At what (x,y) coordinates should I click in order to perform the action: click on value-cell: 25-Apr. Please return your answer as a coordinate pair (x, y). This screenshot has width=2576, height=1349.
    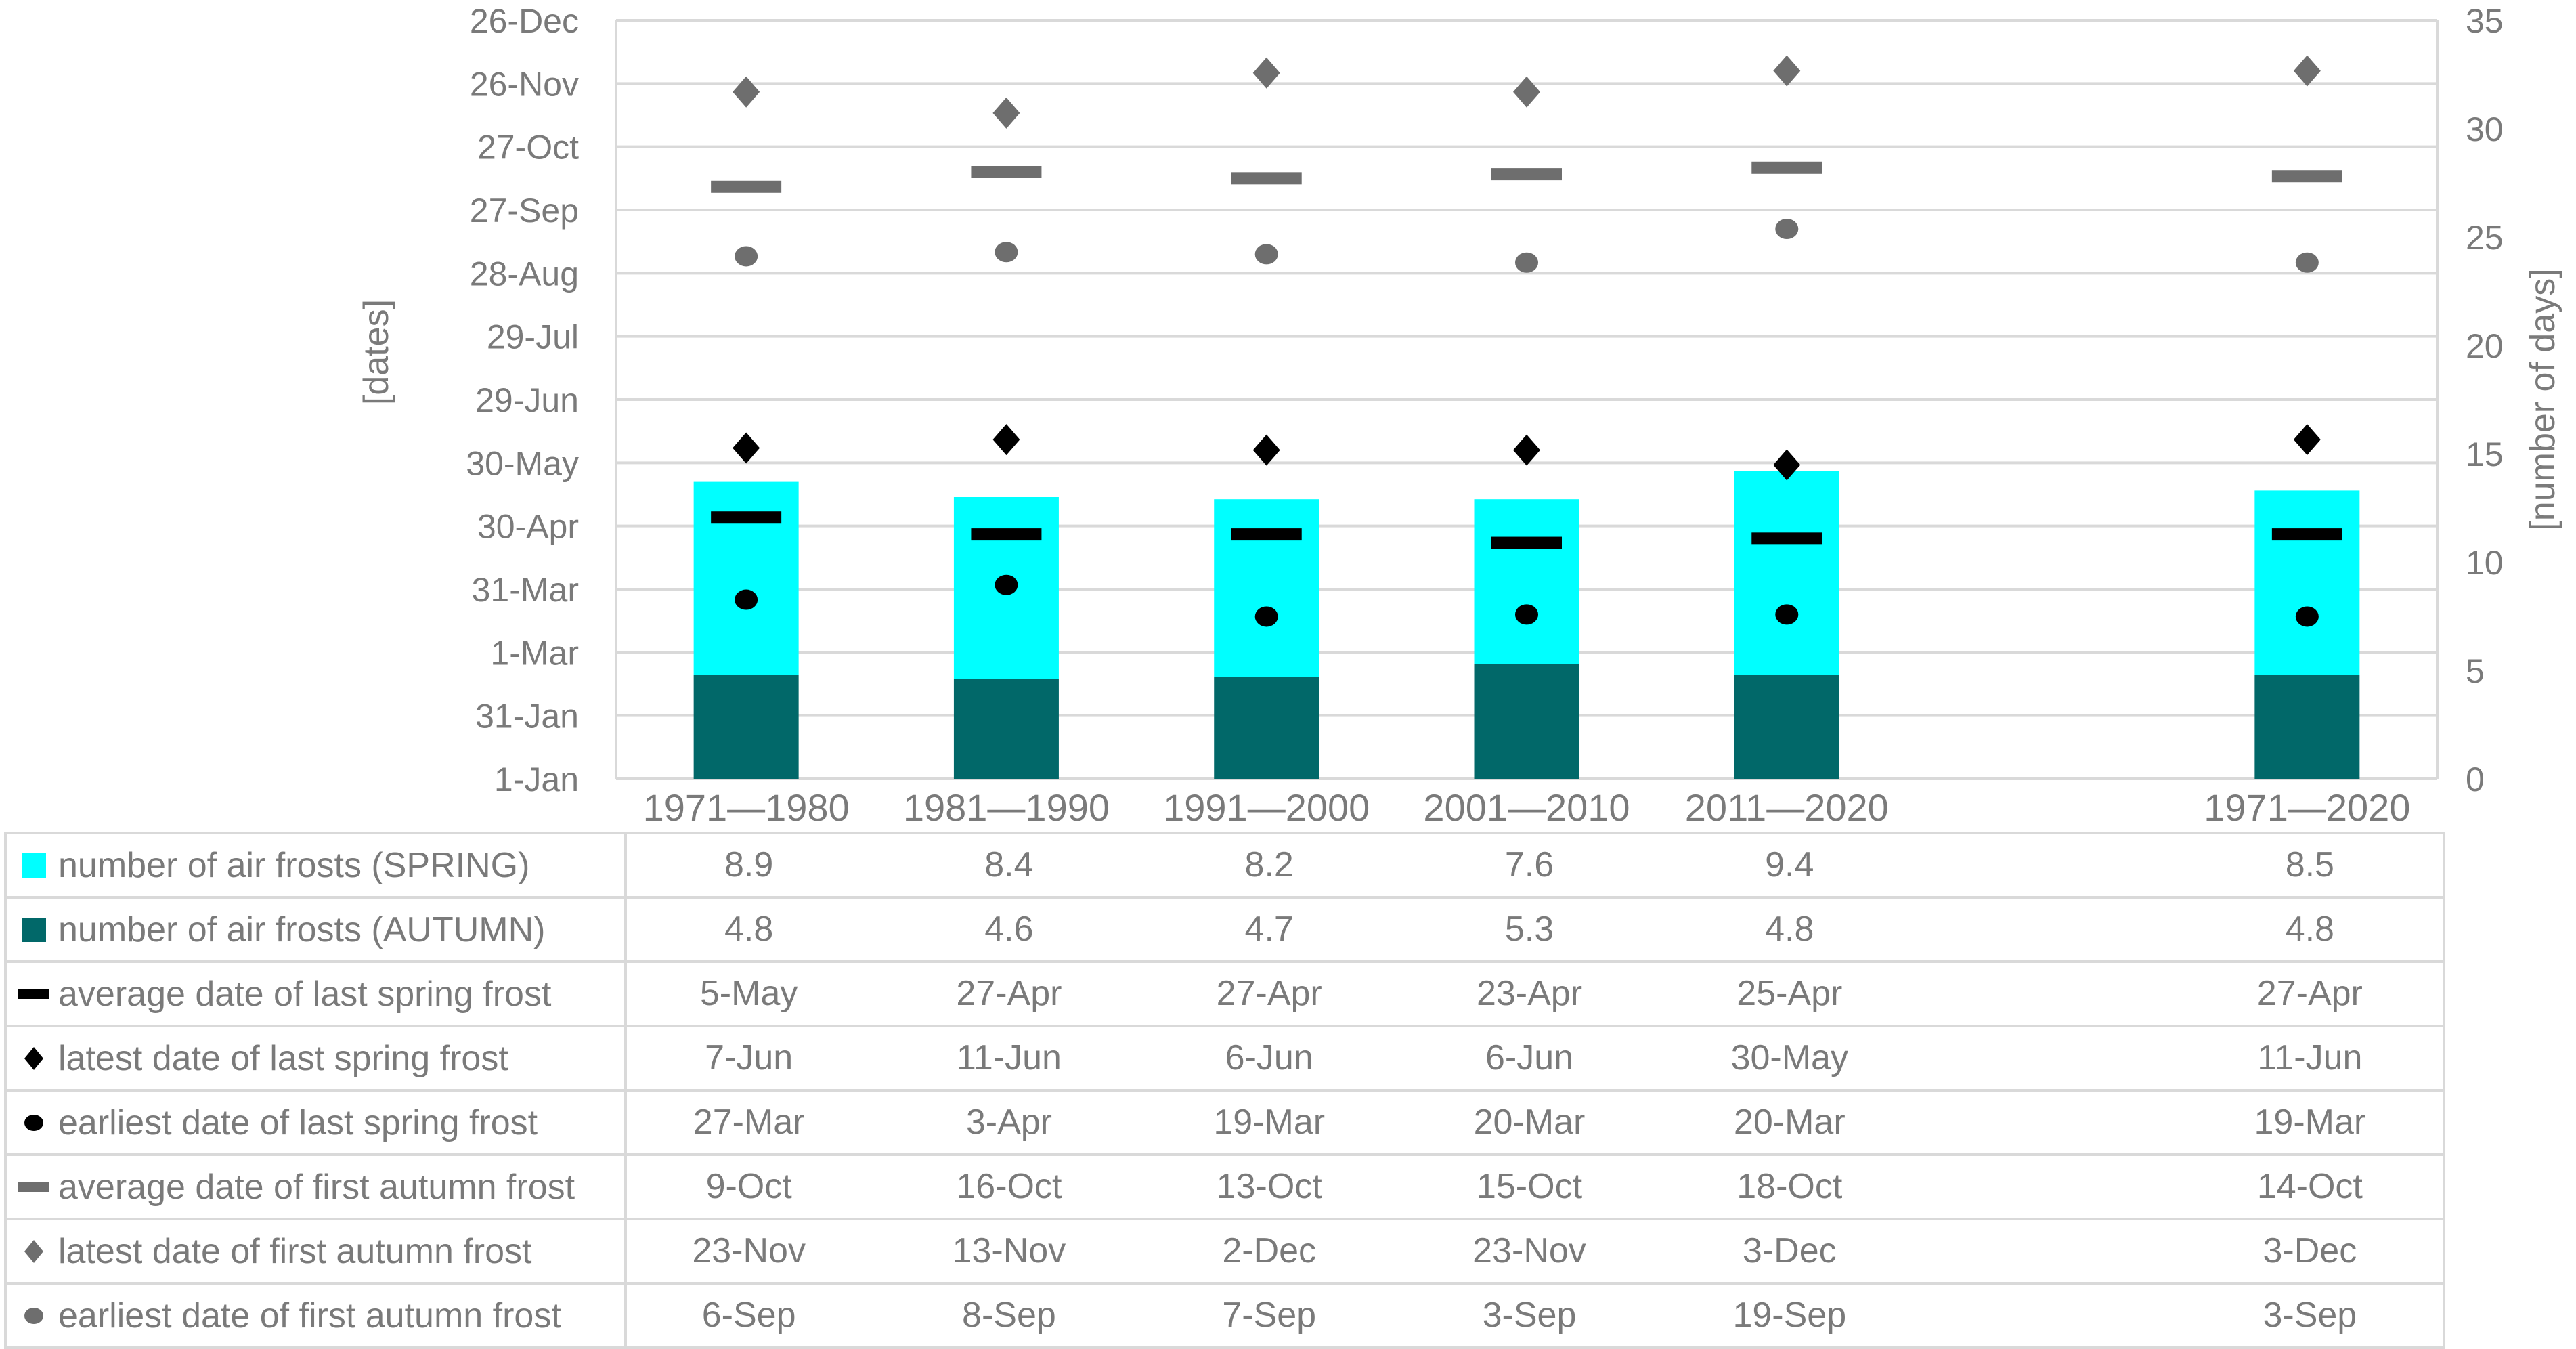
    Looking at the image, I should click on (1790, 993).